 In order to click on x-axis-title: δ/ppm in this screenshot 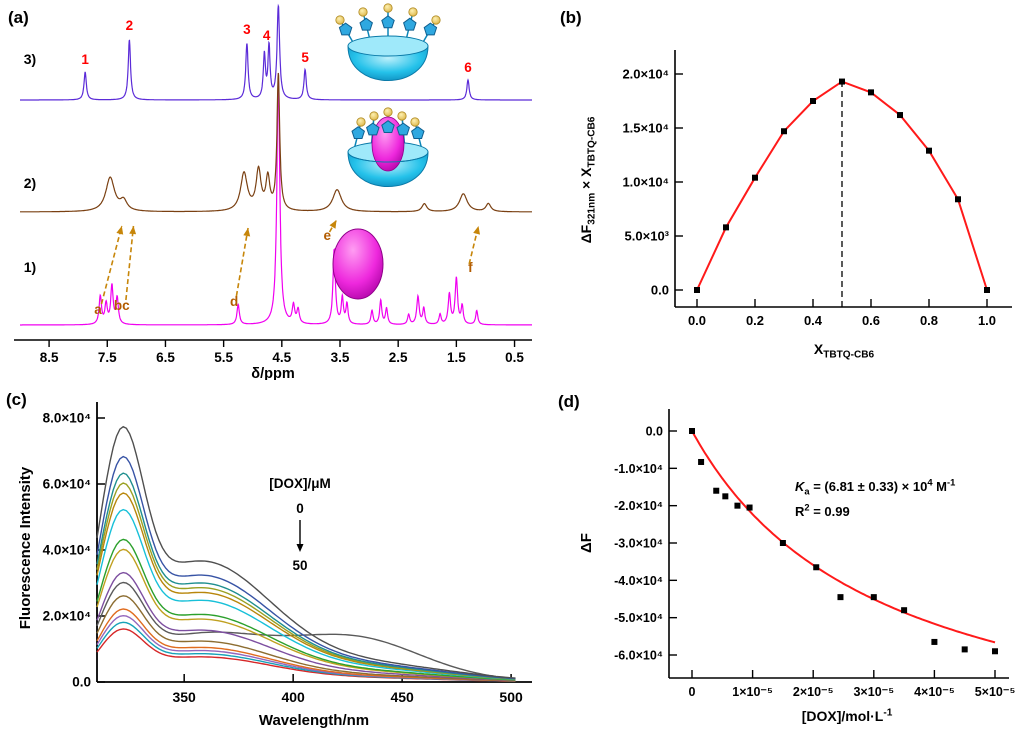, I will do `click(272, 373)`.